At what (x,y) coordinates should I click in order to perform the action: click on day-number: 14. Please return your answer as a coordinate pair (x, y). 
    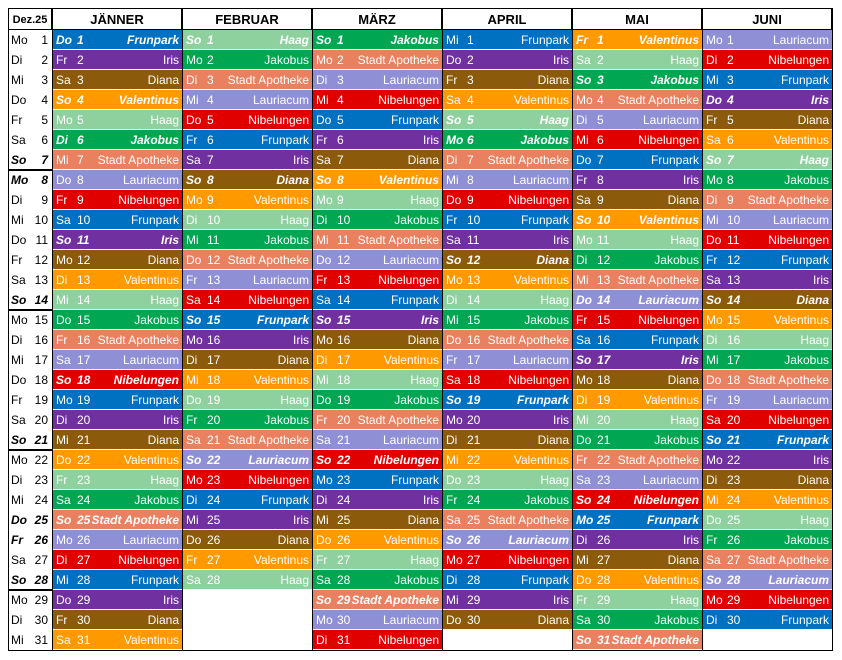
    Looking at the image, I should click on (344, 300).